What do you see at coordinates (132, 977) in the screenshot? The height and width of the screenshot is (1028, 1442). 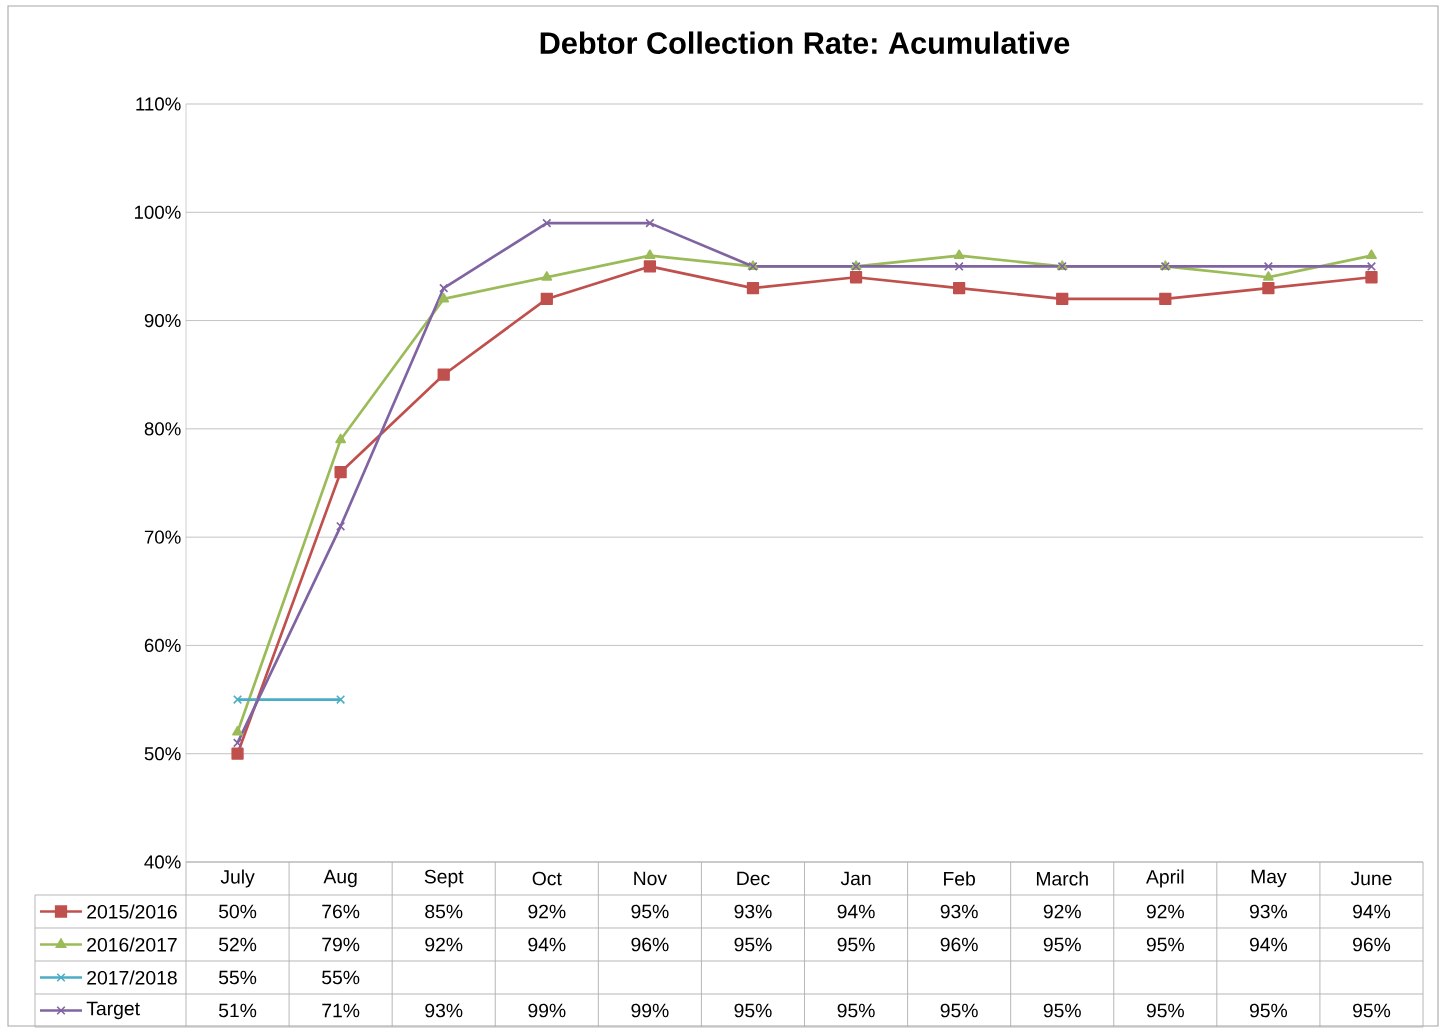 I see `legend-label: 2017/2018` at bounding box center [132, 977].